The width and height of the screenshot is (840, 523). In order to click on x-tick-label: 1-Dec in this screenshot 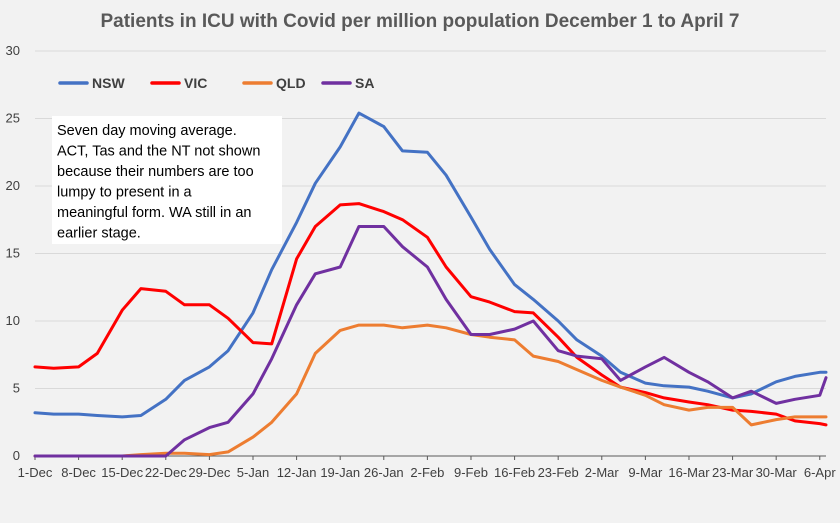, I will do `click(35, 472)`.